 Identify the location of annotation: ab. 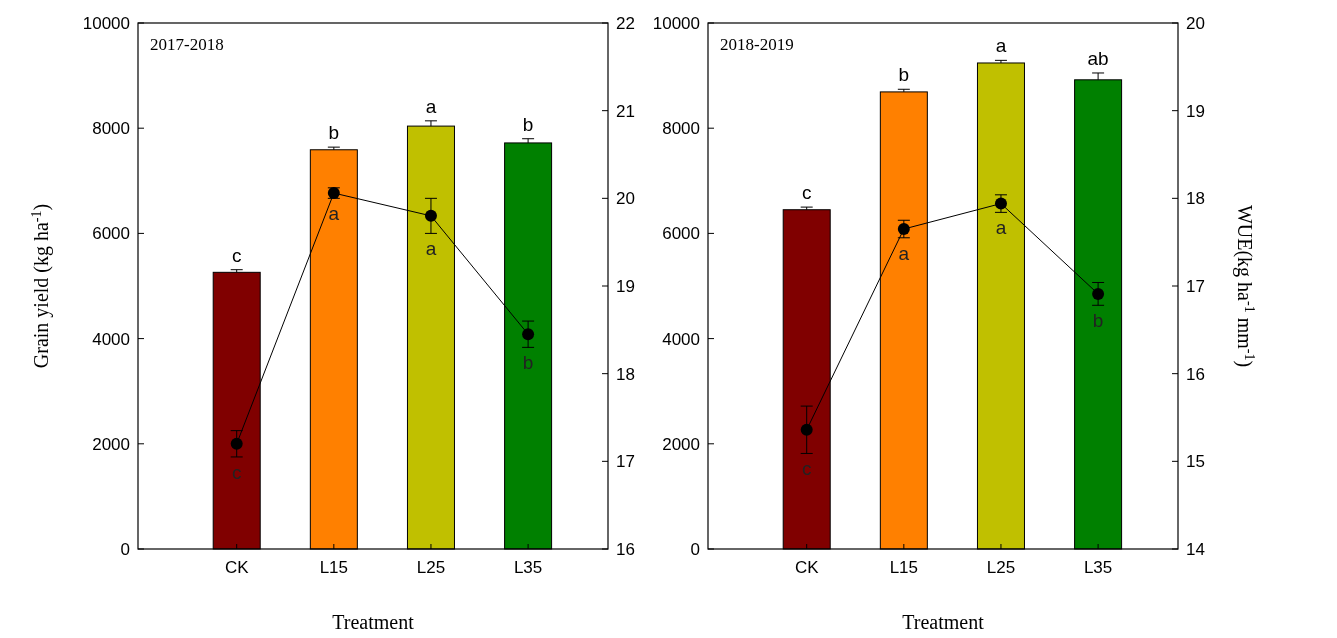
(1098, 58).